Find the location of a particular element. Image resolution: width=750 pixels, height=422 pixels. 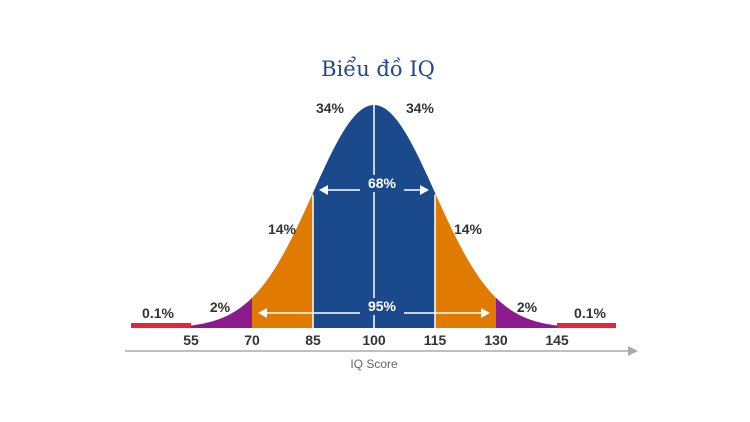

tick-label-100: 100 is located at coordinates (374, 340).